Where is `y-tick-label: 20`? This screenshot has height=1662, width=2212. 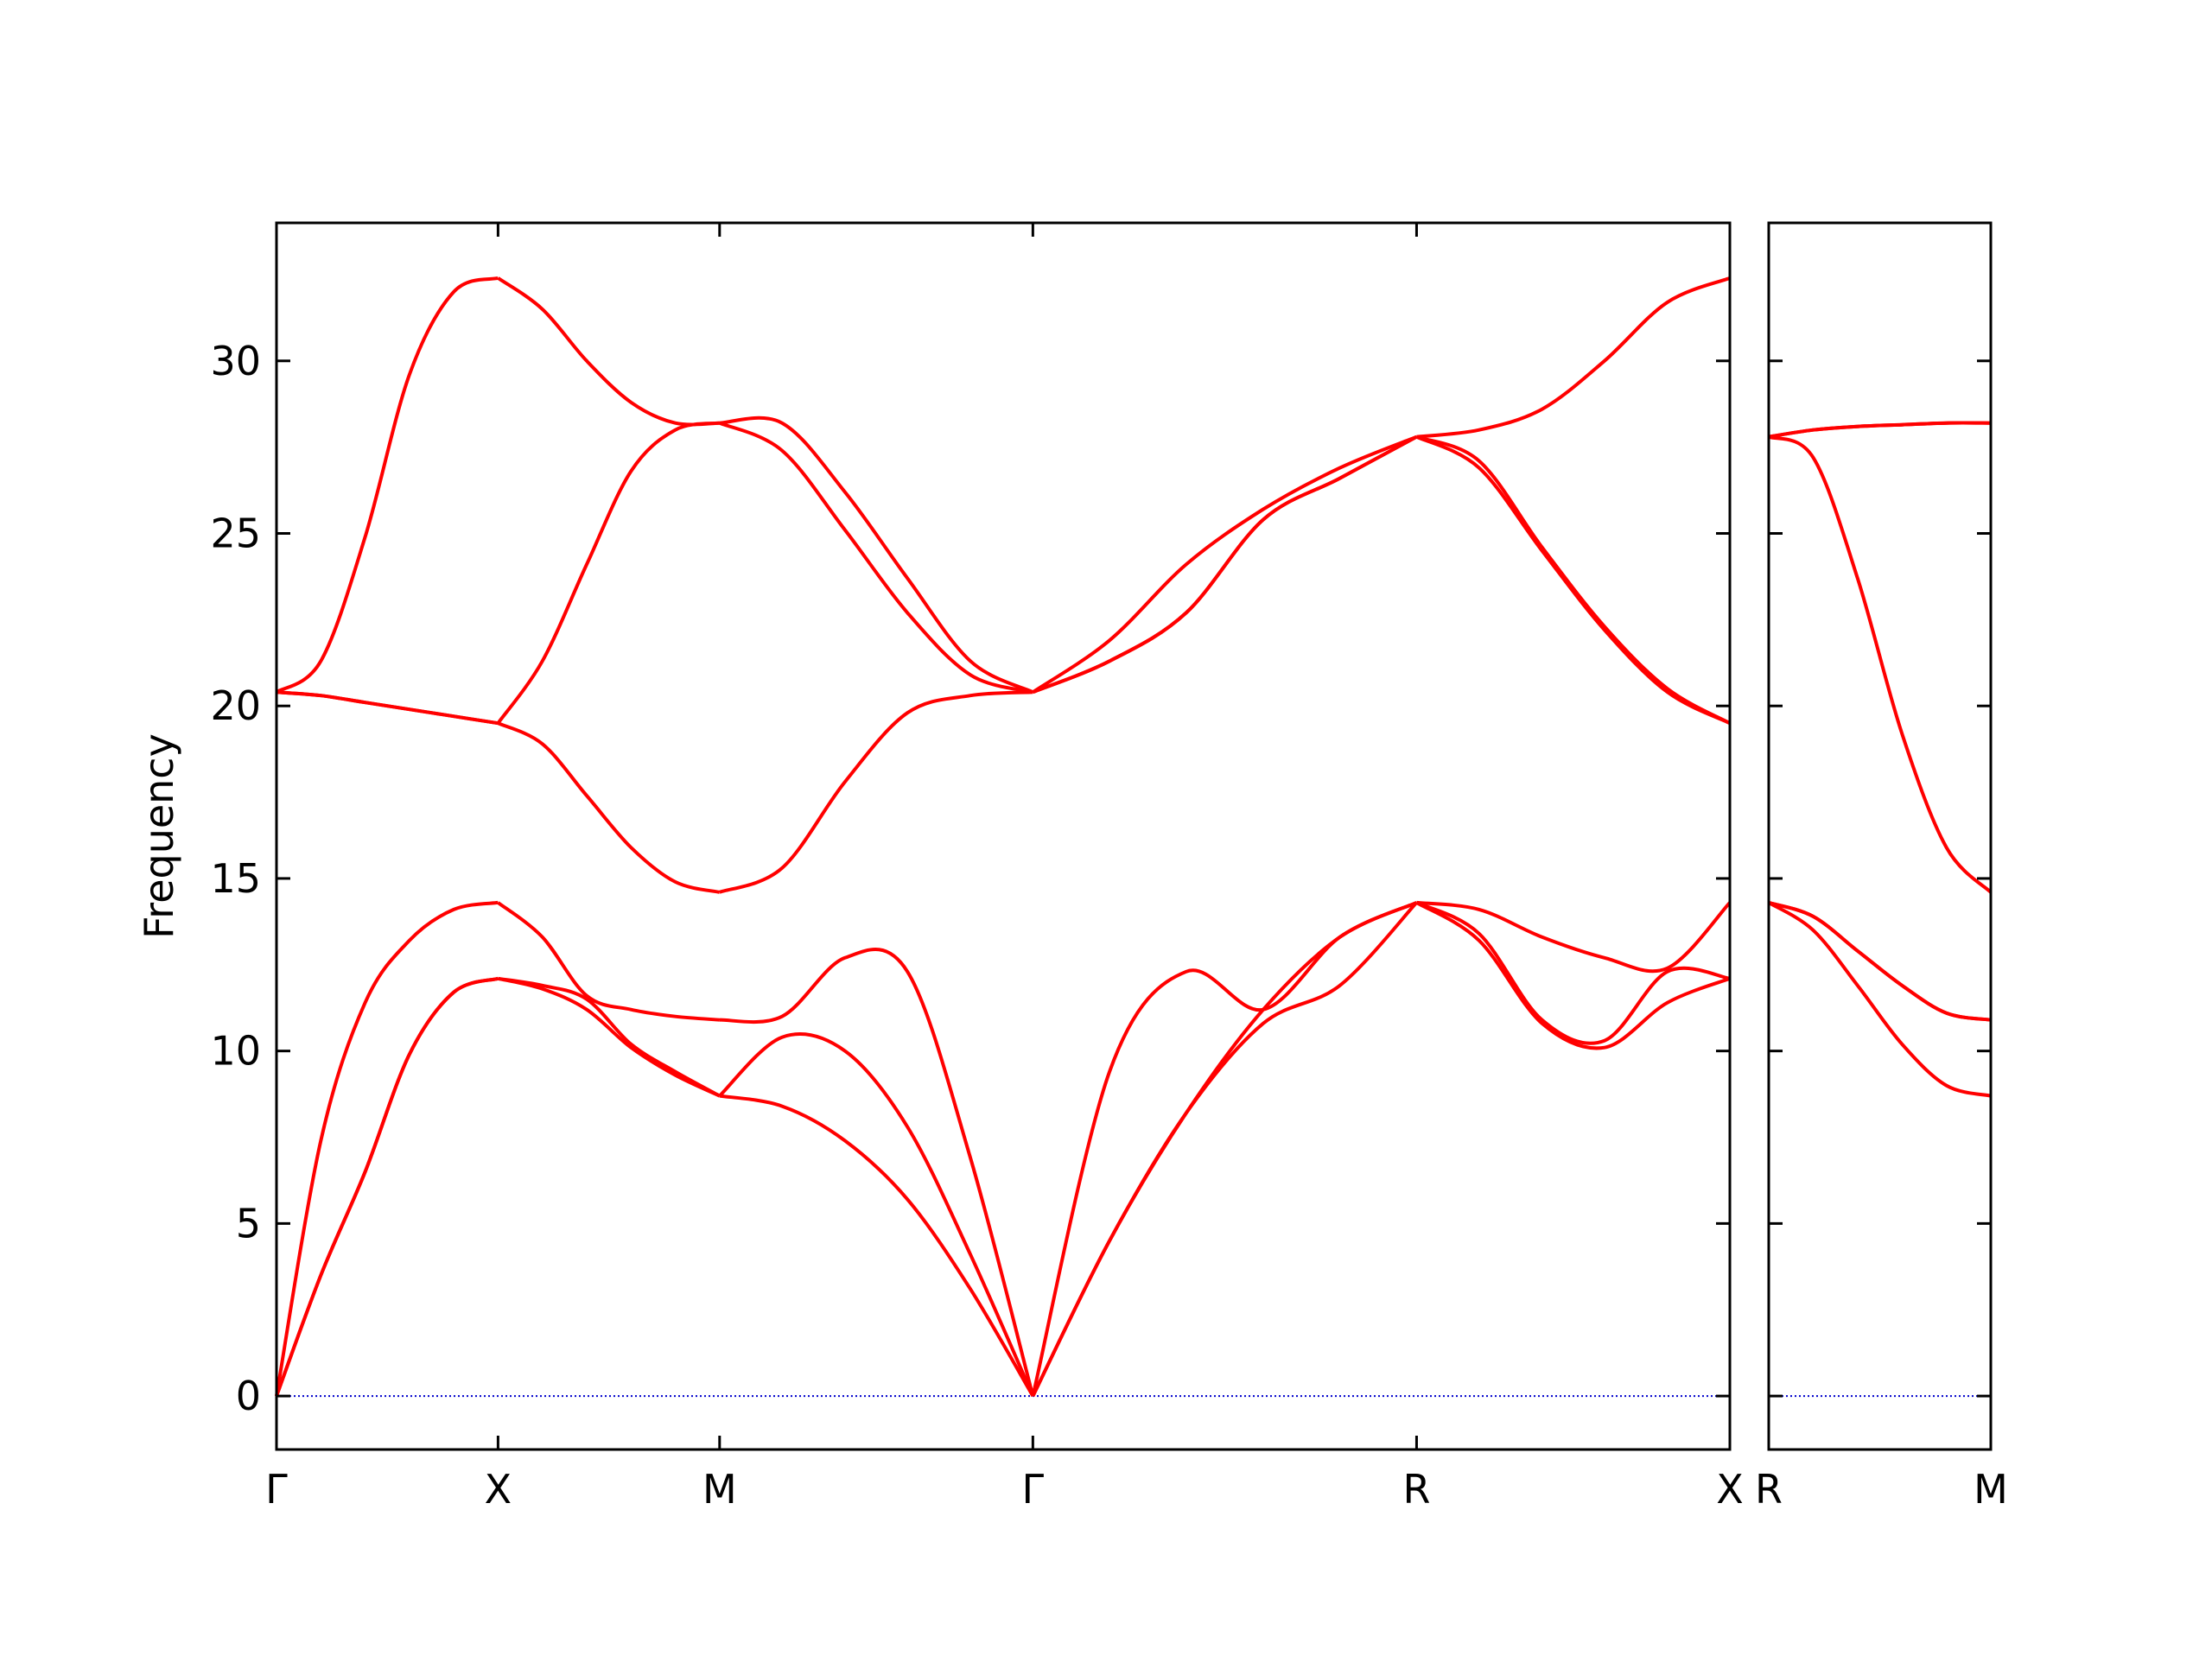
y-tick-label: 20 is located at coordinates (235, 705).